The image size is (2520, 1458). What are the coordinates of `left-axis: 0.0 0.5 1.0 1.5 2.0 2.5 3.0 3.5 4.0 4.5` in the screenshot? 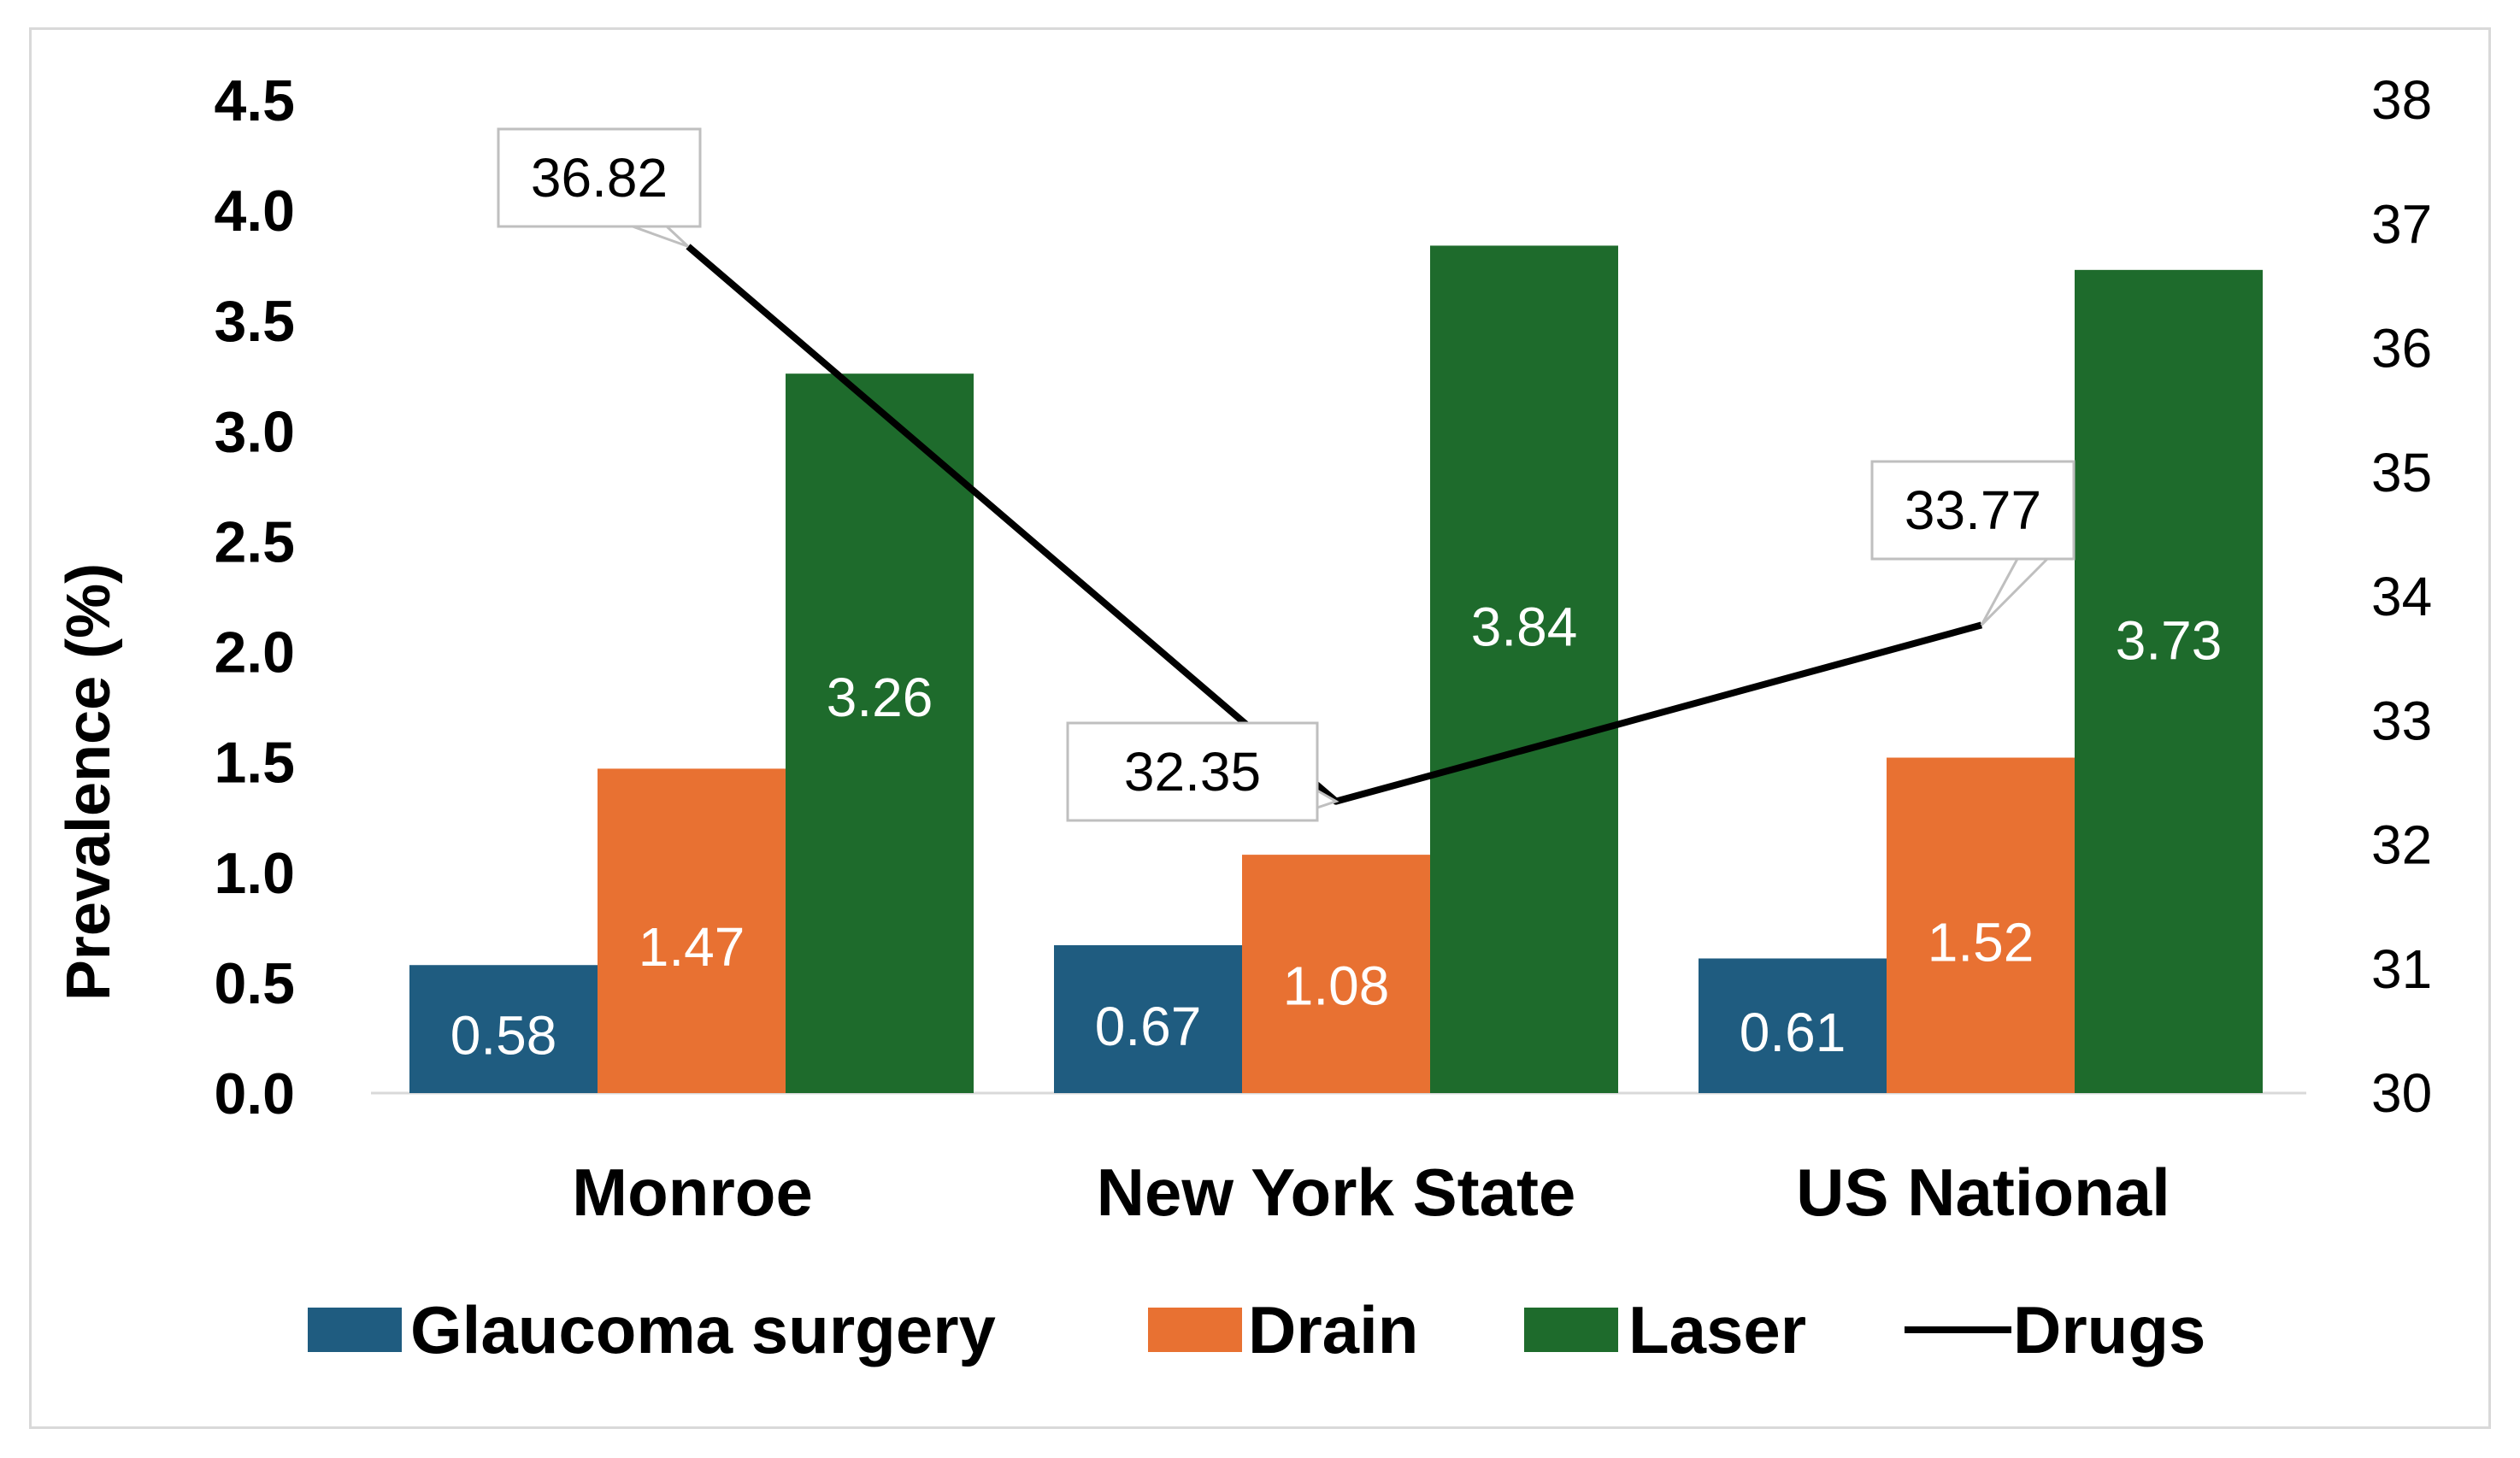 It's located at (255, 597).